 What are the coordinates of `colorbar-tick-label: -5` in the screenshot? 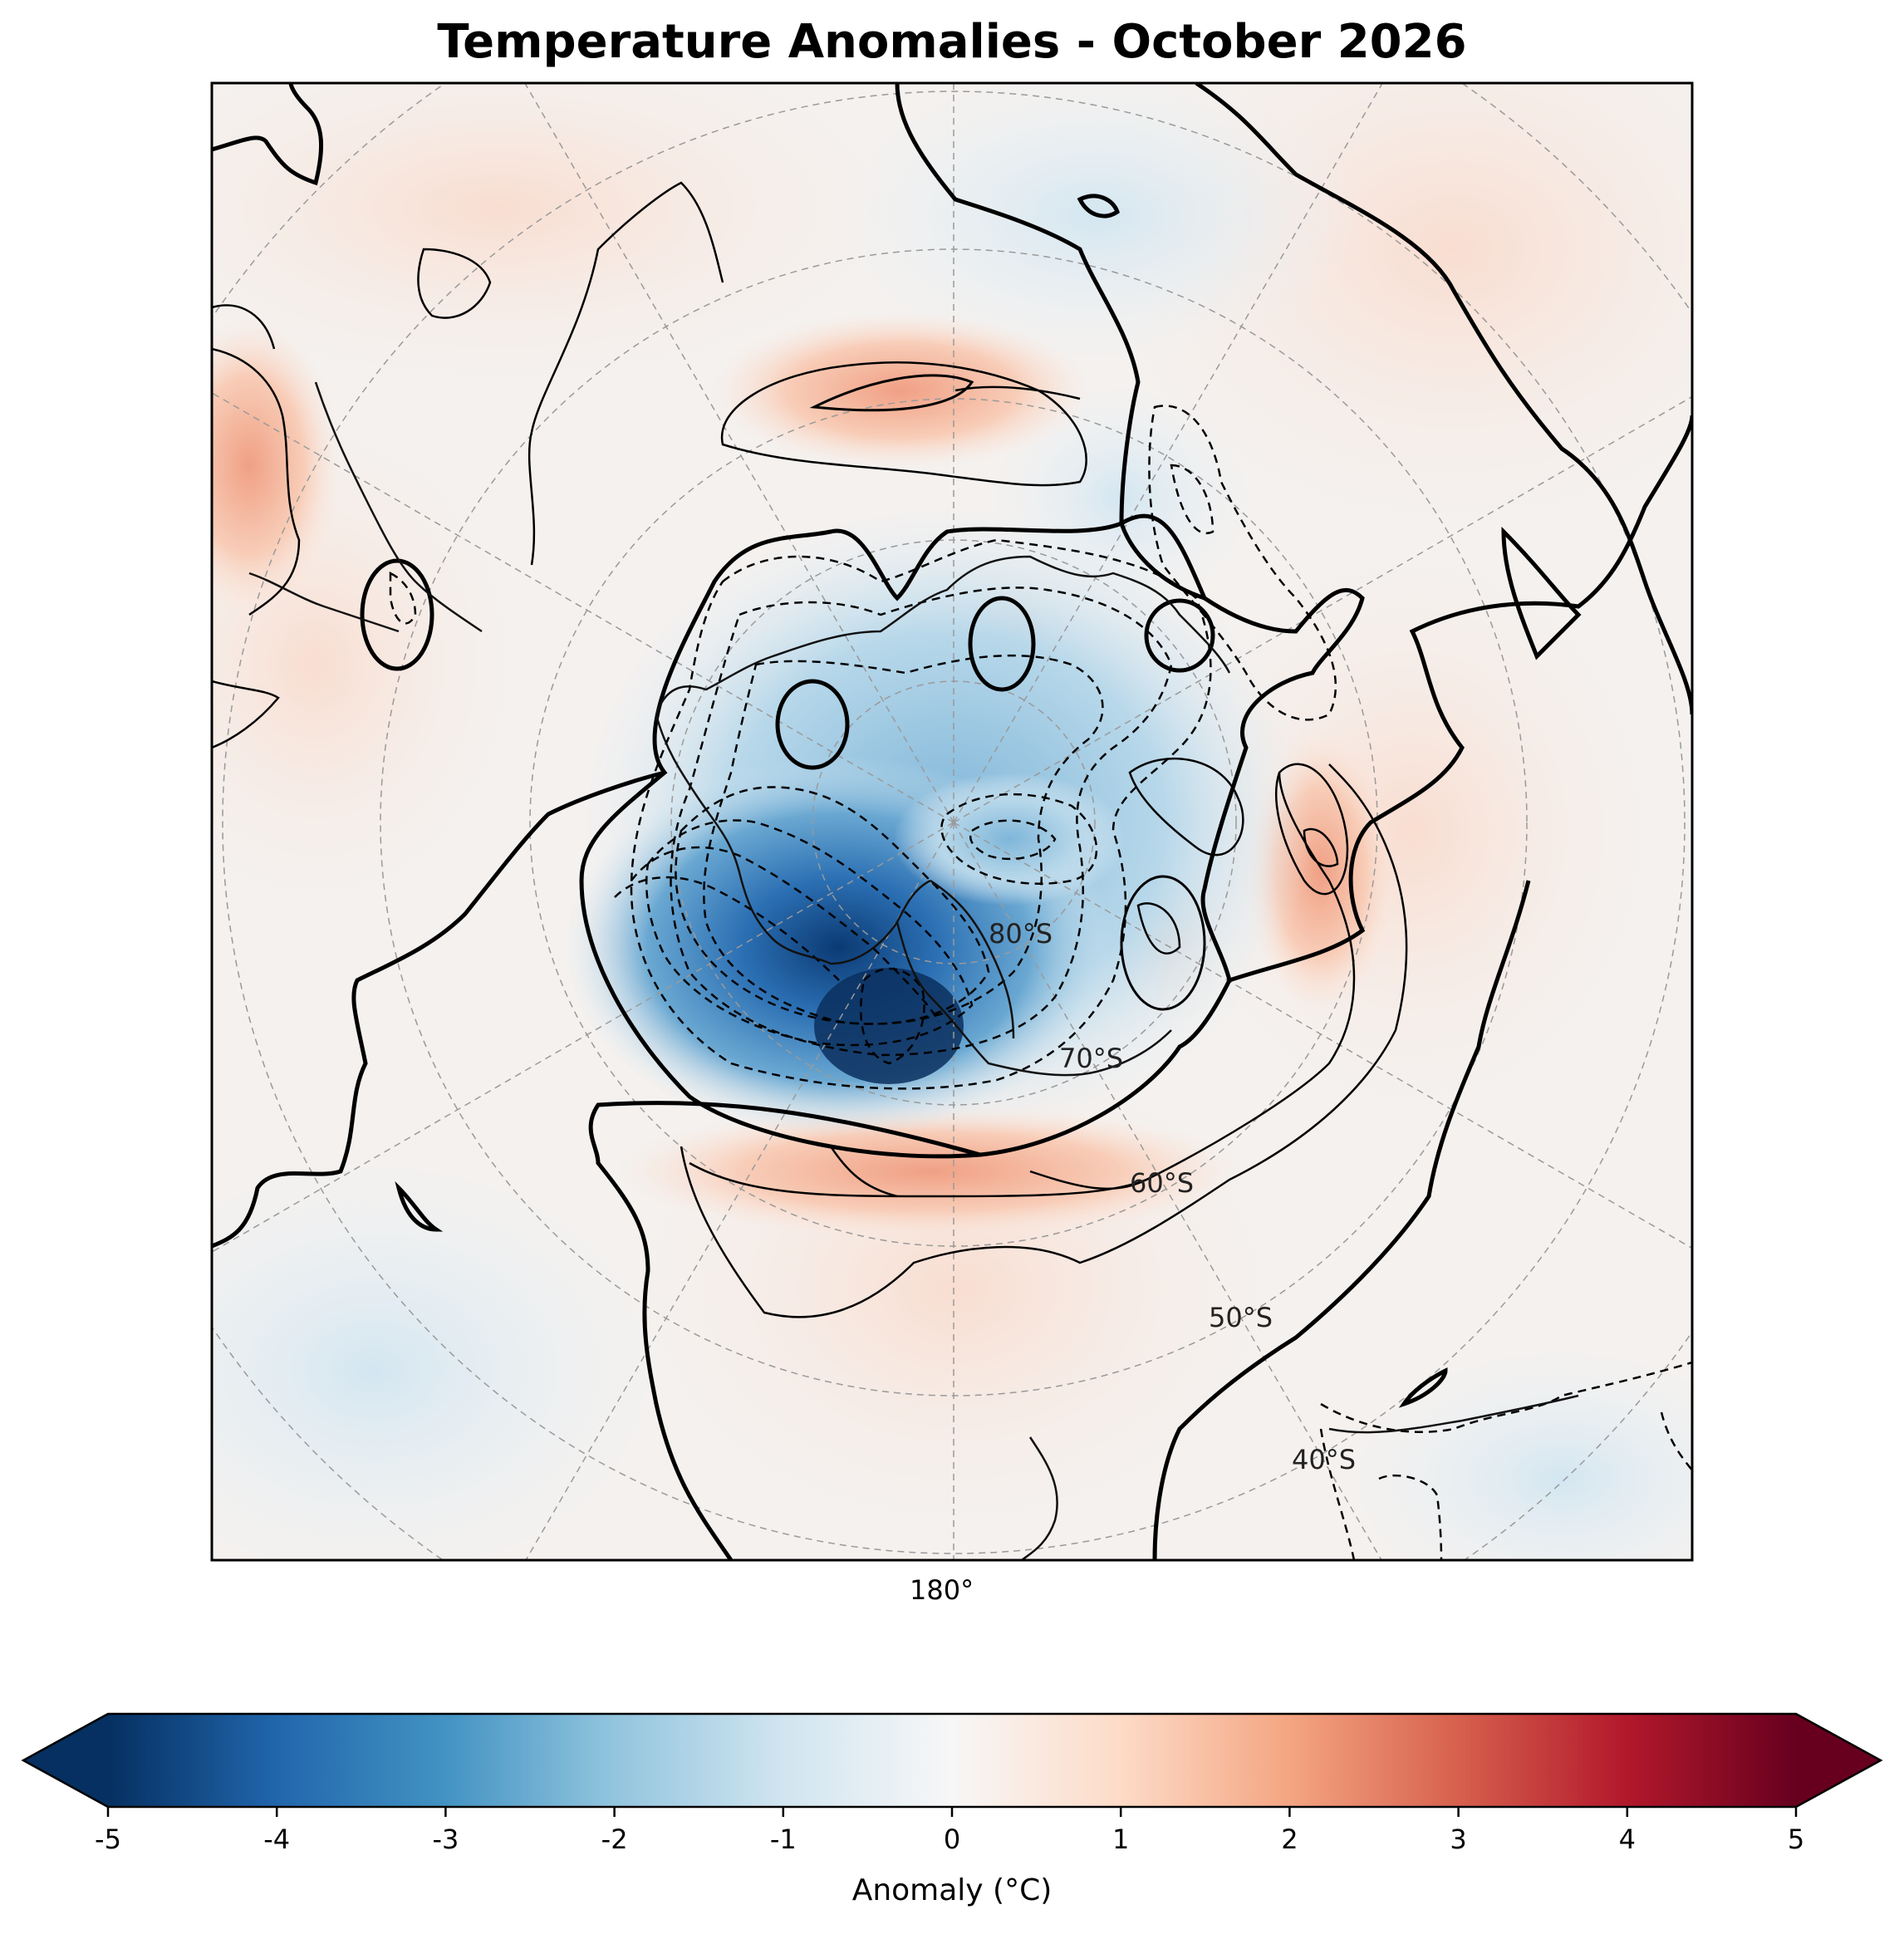 It's located at (108, 1840).